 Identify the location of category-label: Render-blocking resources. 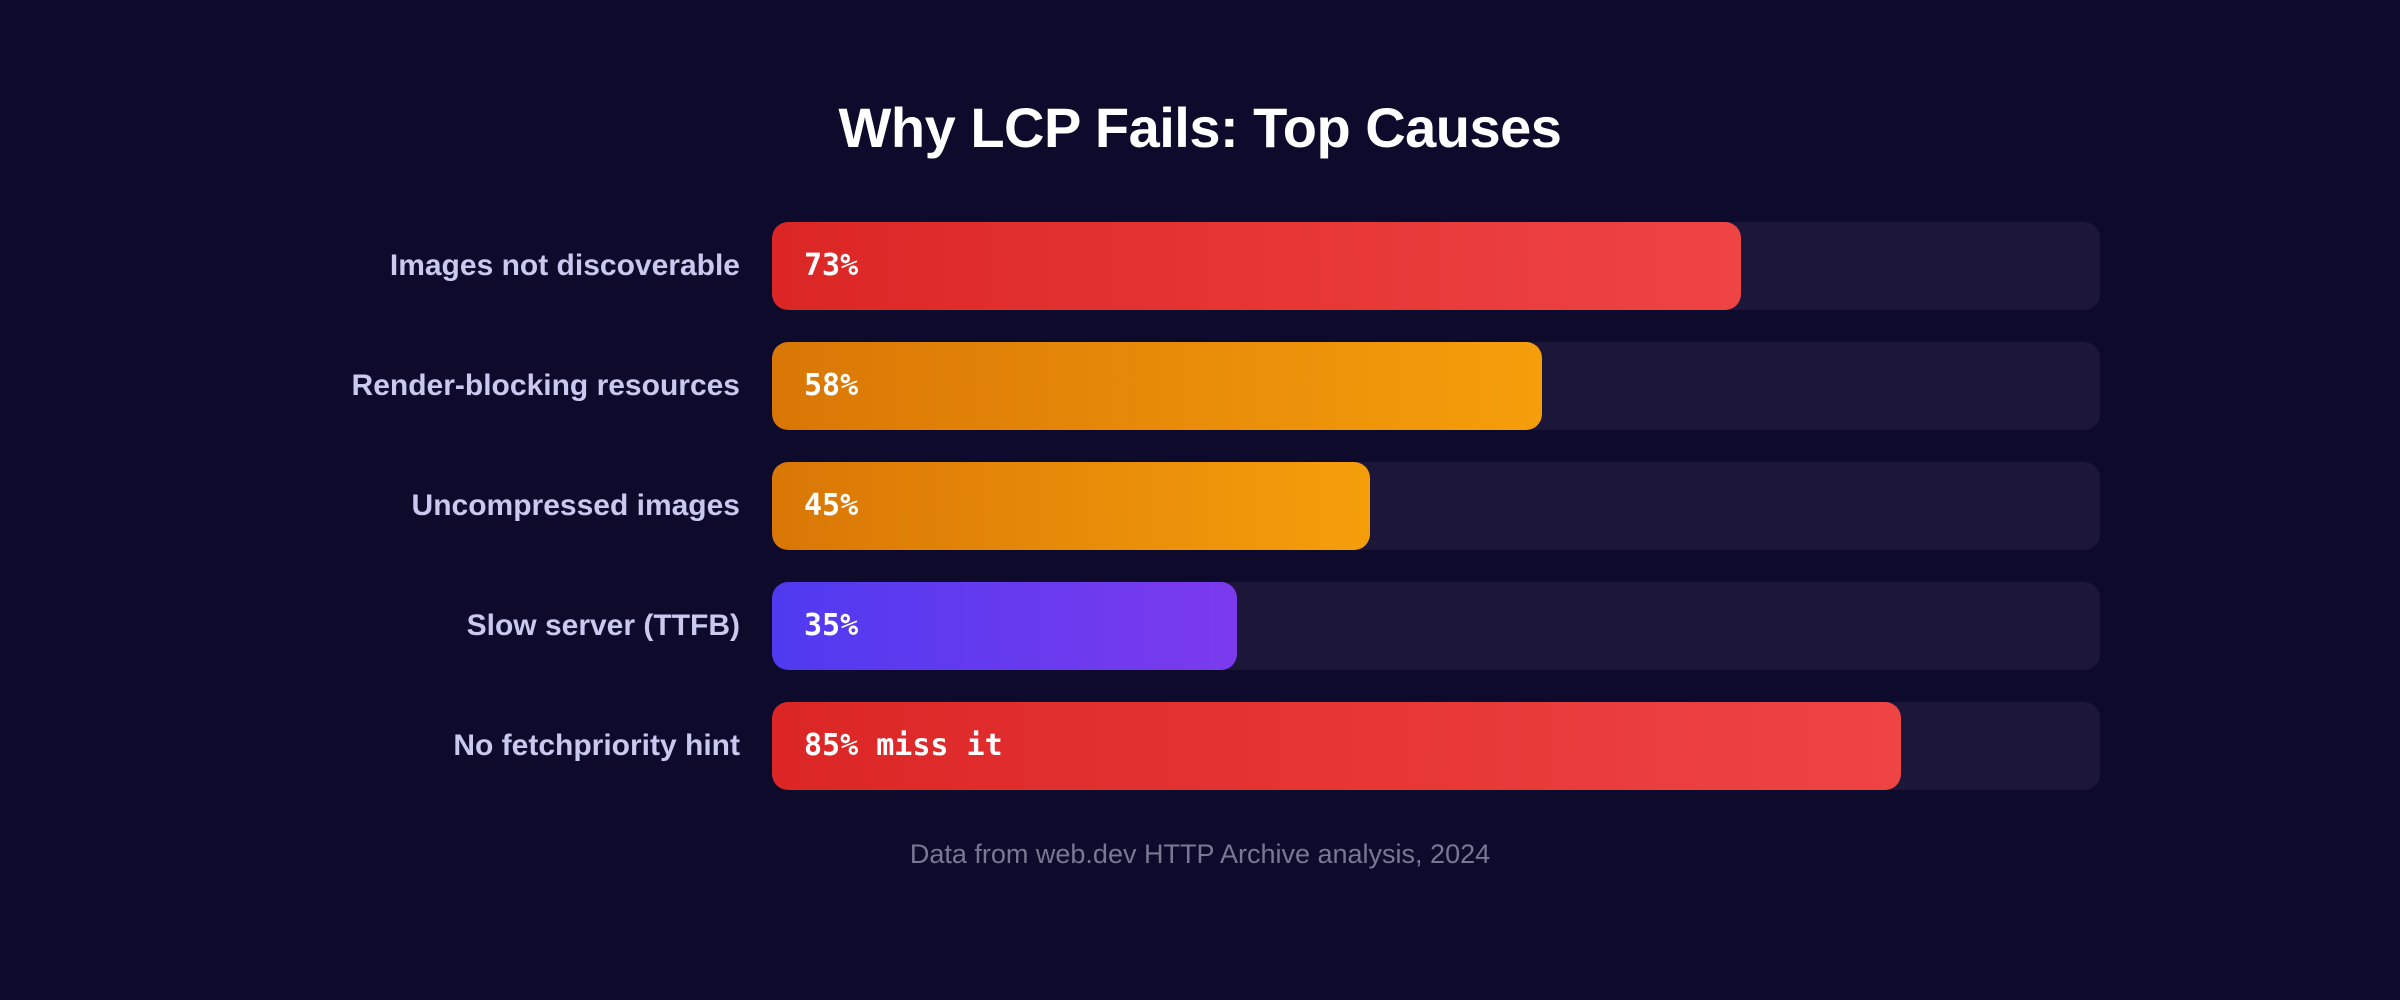
(545, 385).